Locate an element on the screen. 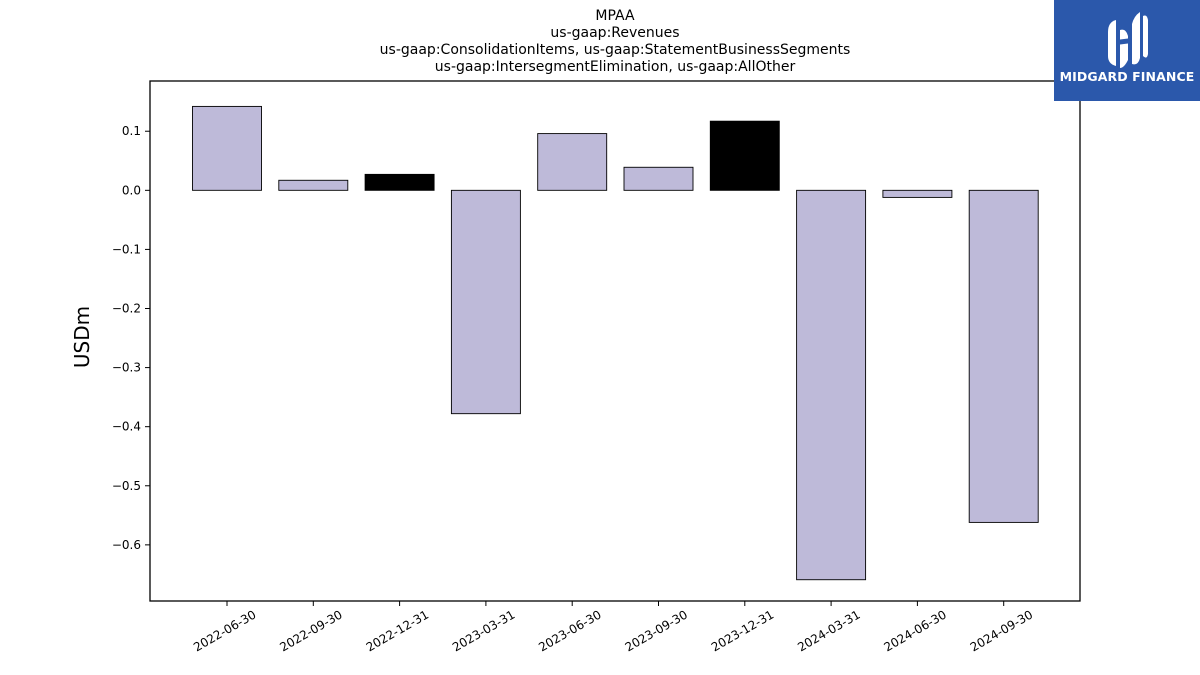  x-tick-label: 2023-09-30 is located at coordinates (656, 630).